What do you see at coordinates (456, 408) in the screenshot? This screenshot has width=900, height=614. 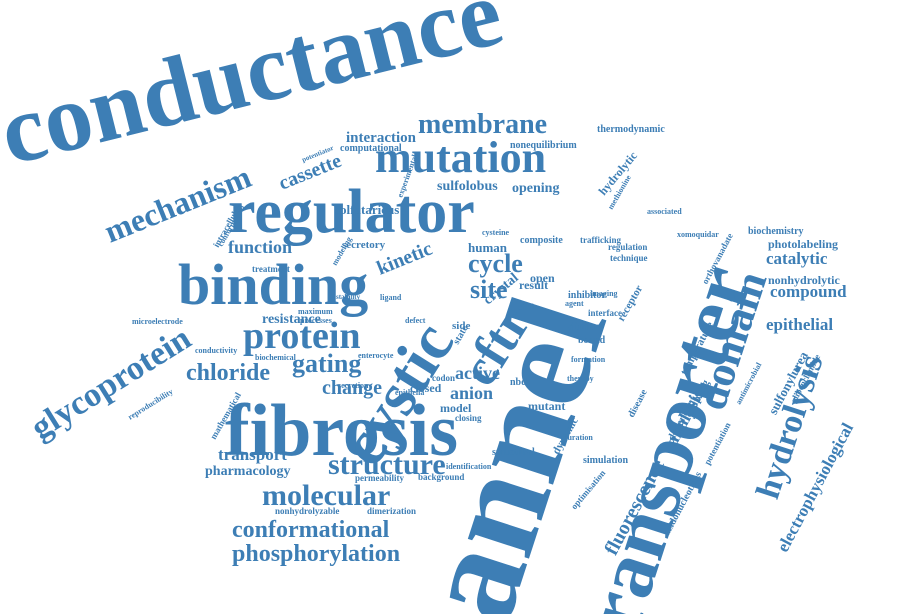 I see `word-model: model` at bounding box center [456, 408].